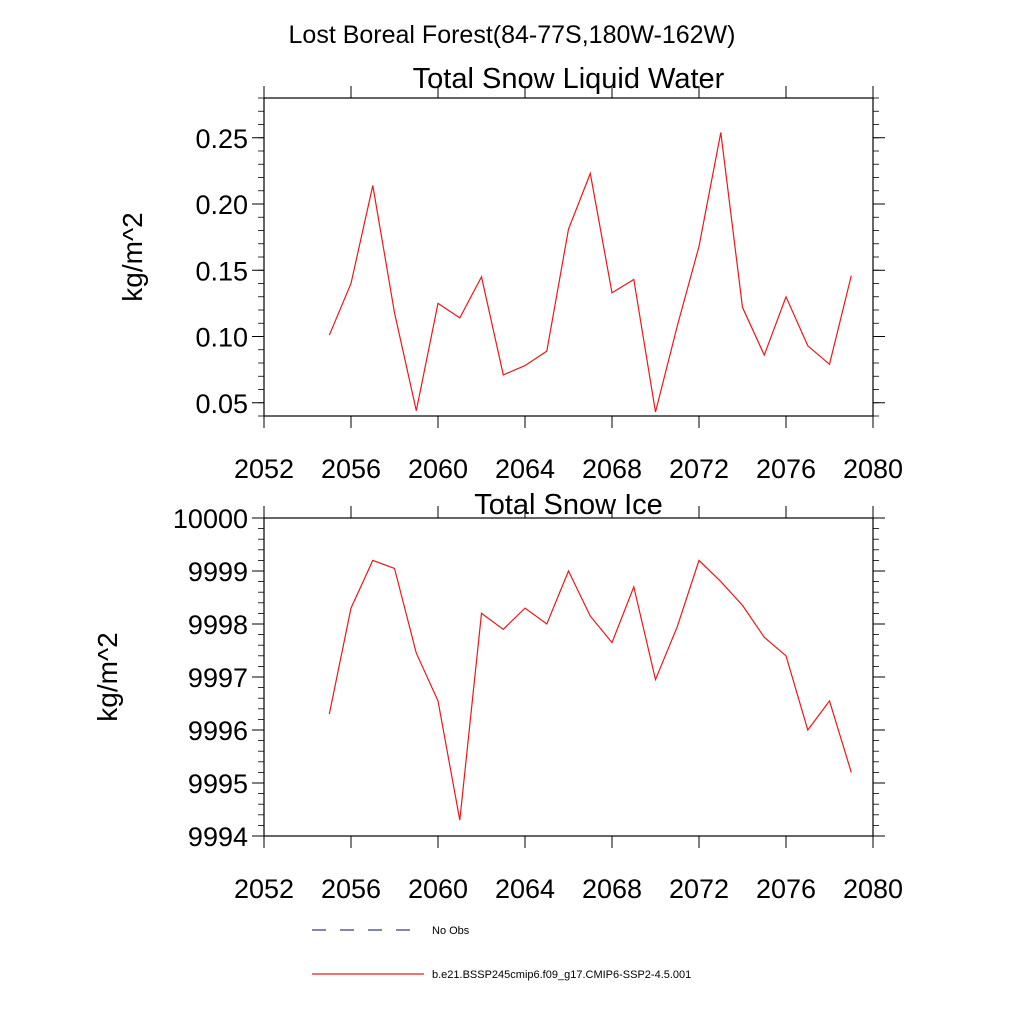 The width and height of the screenshot is (1024, 1029). Describe the element at coordinates (221, 139) in the screenshot. I see `y-tick-label: 0.25` at that location.